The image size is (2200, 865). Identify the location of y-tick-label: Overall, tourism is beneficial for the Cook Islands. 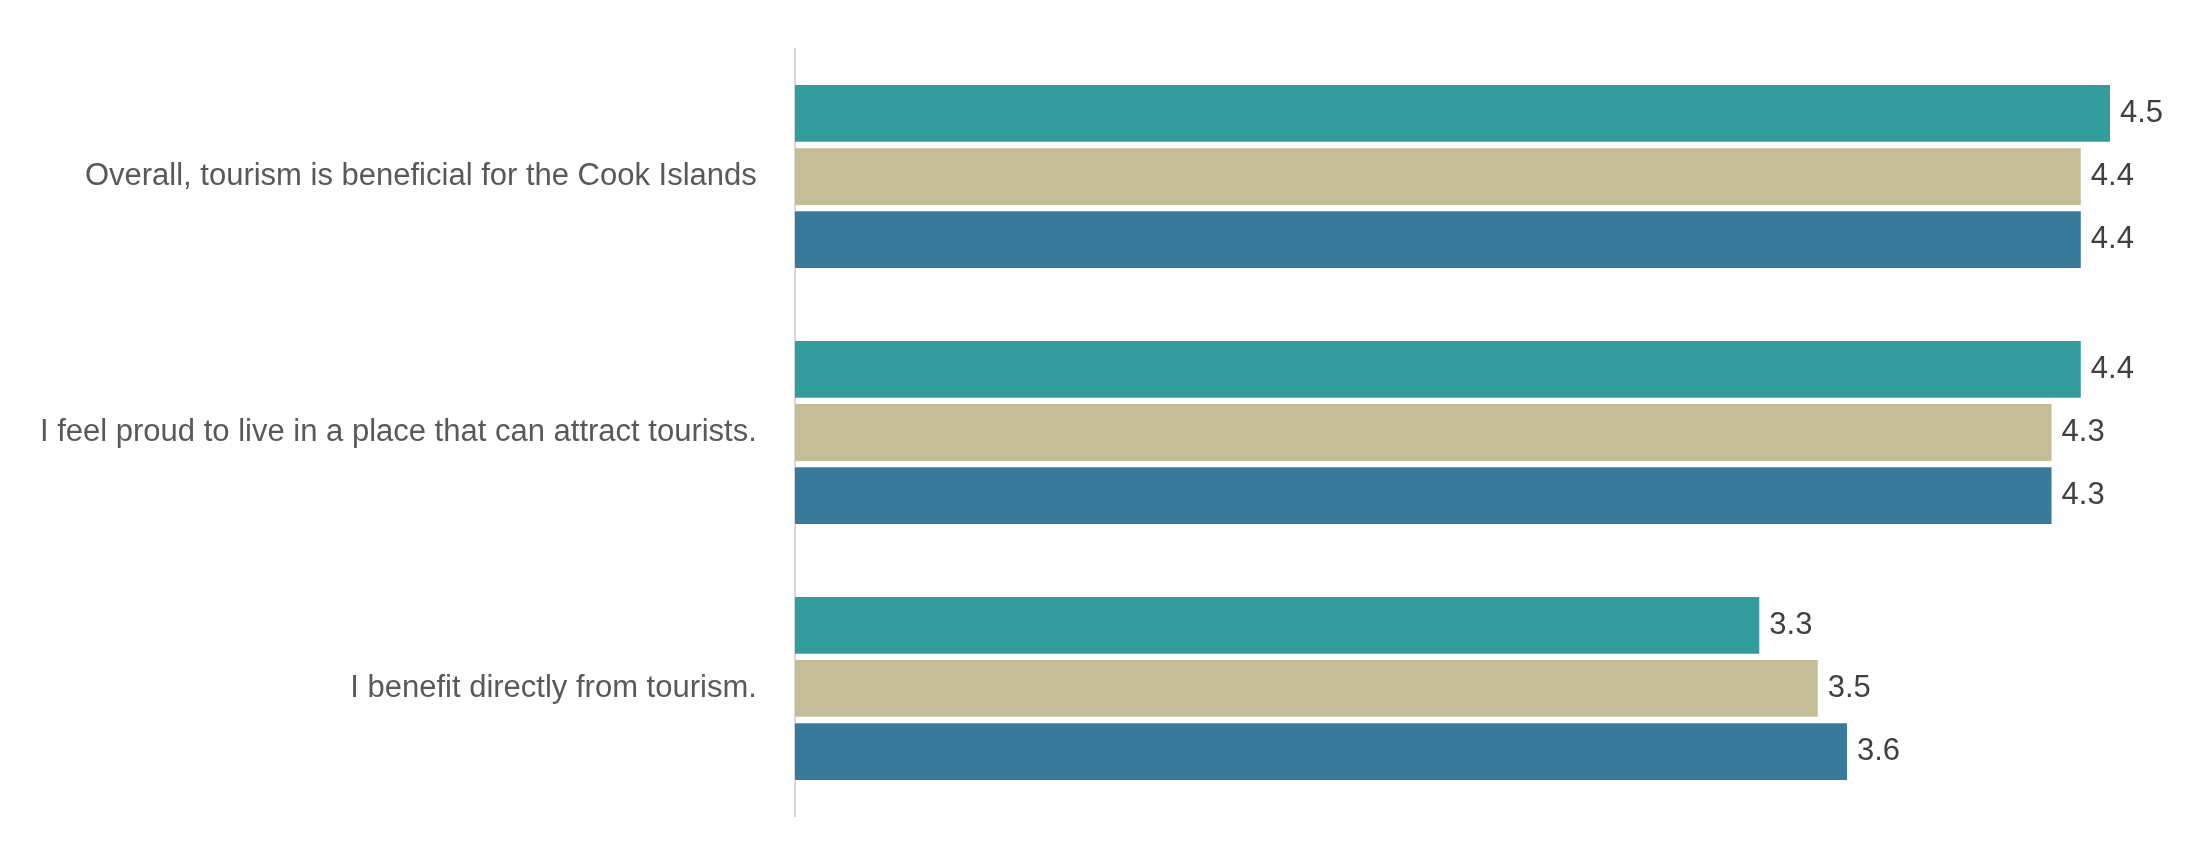
(420, 175).